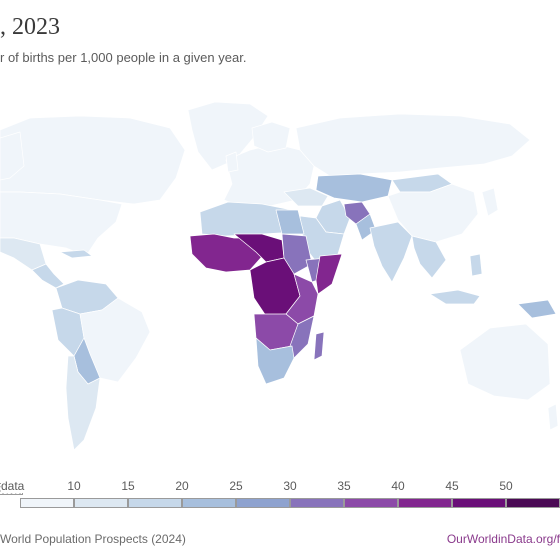  Describe the element at coordinates (344, 486) in the screenshot. I see `legend-tick-35: 35` at that location.